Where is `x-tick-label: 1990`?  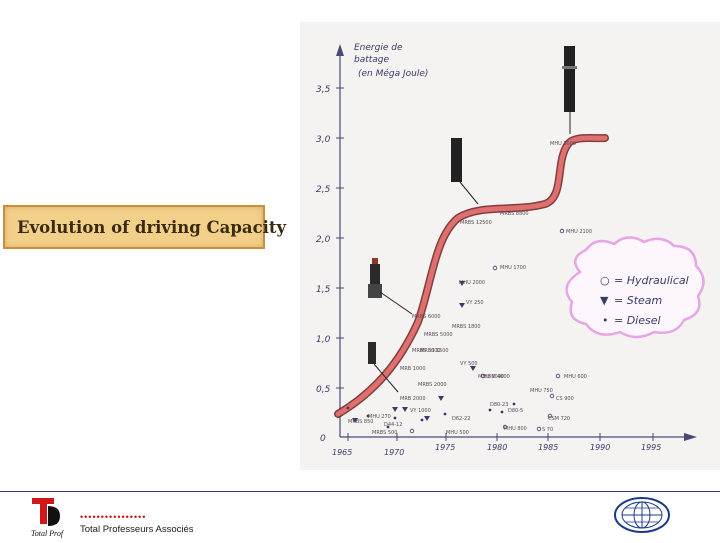
x-tick-label: 1990 is located at coordinates (600, 447).